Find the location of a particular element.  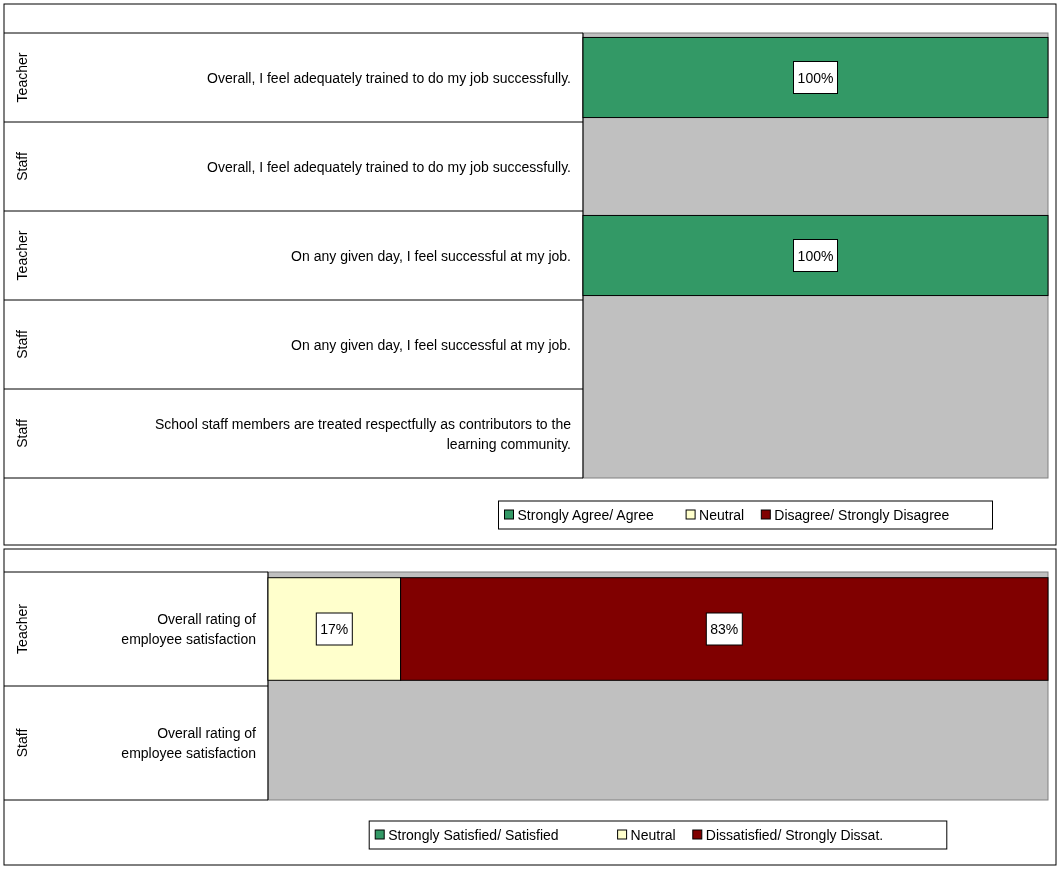

legend-label: Dissatisfied/ Strongly Dissat. is located at coordinates (794, 835).